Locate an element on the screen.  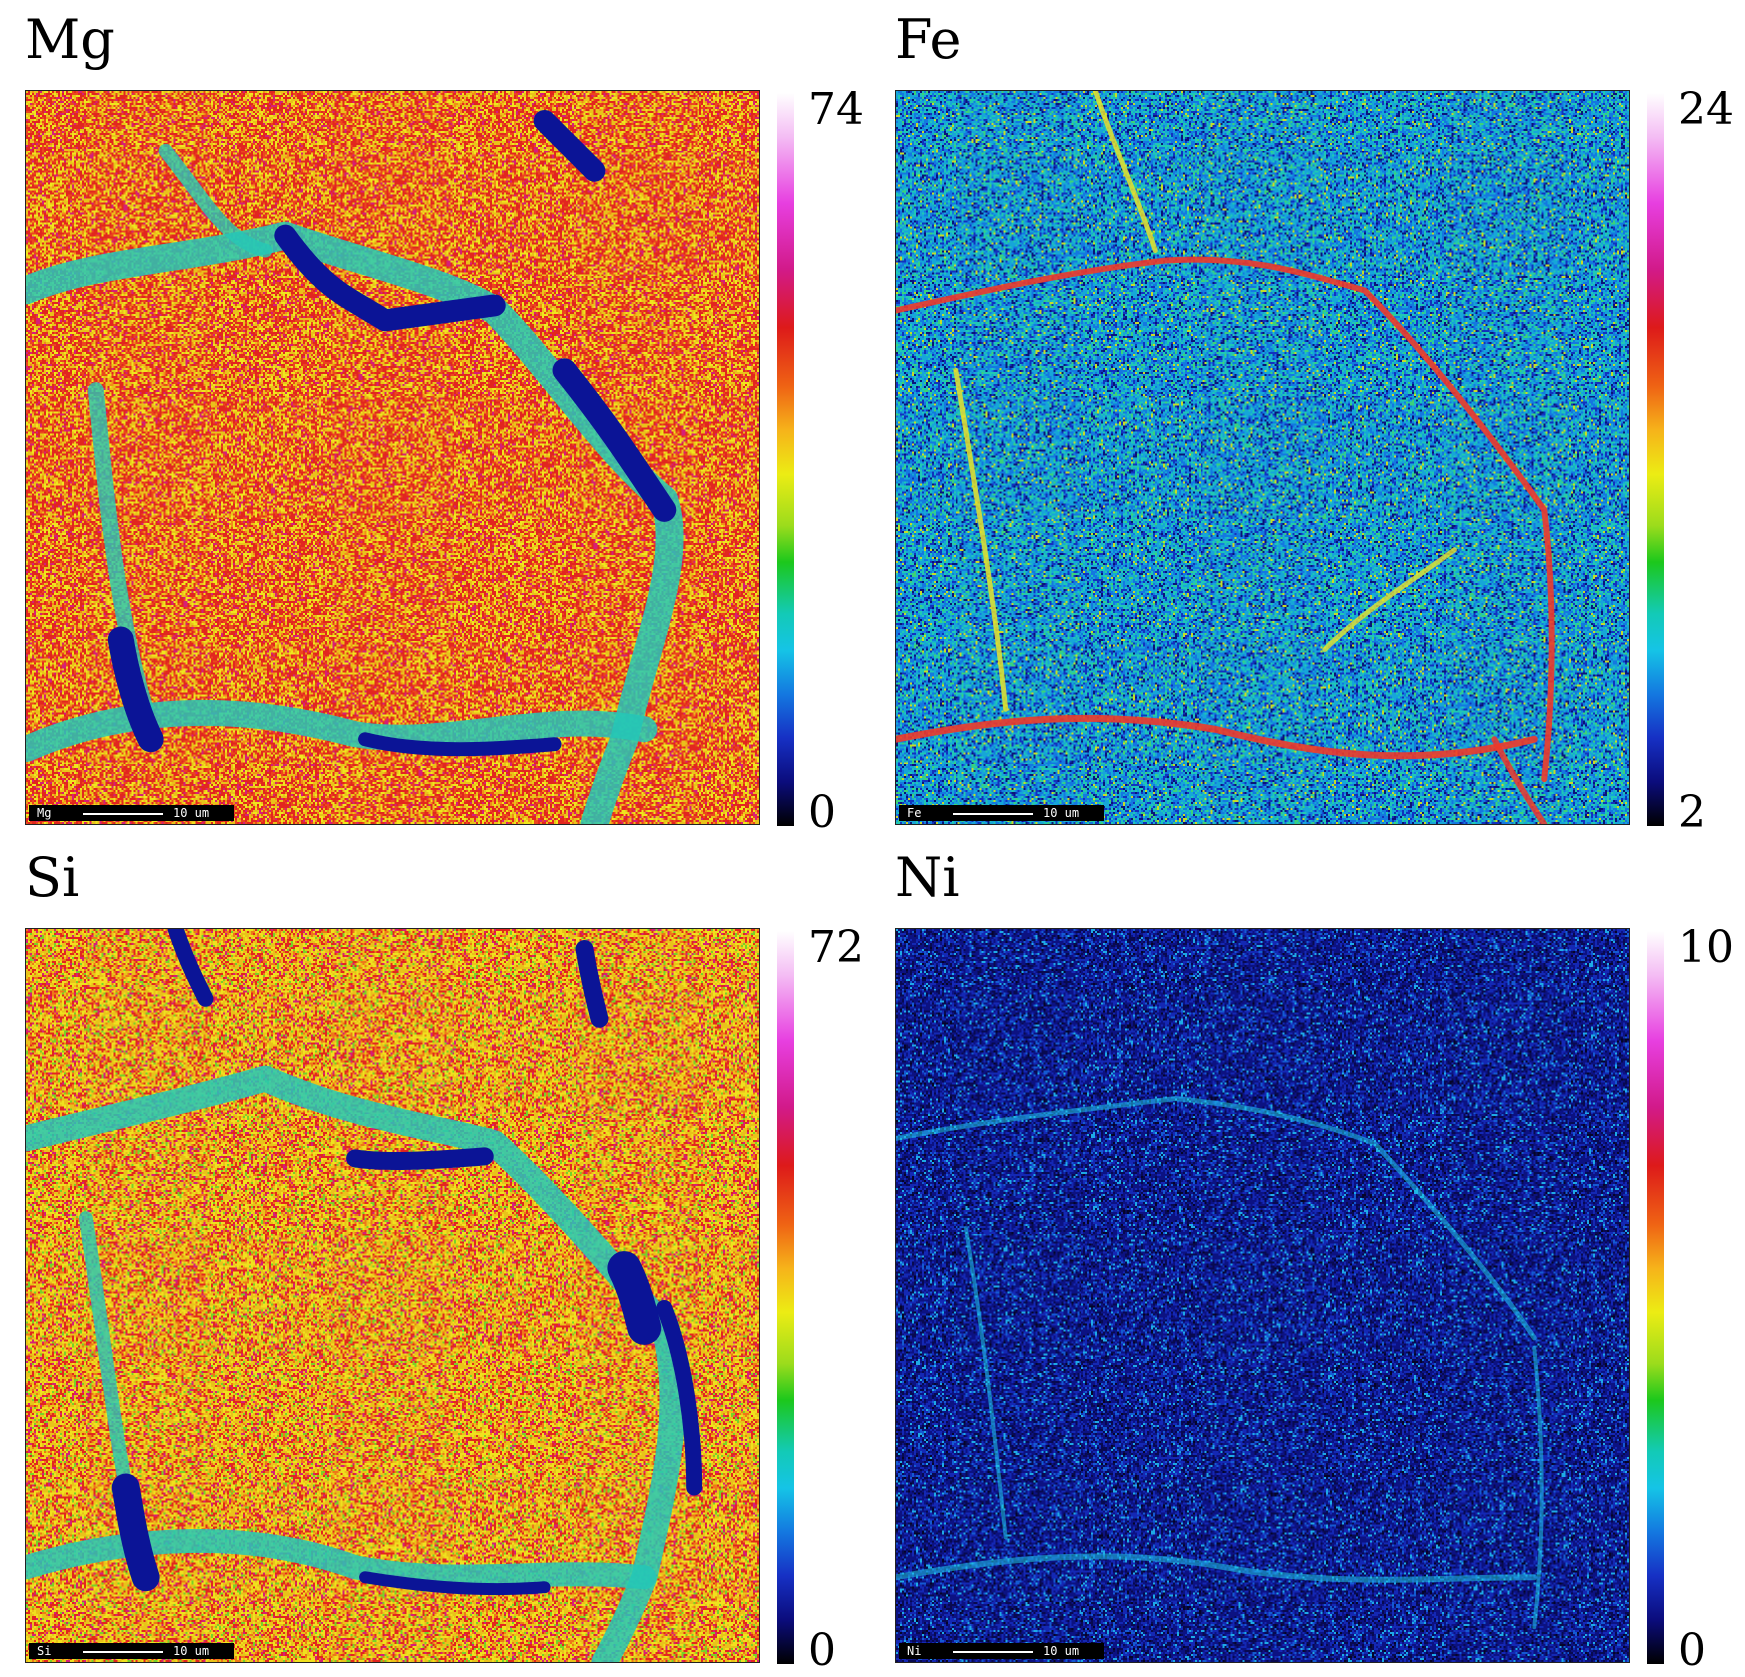
panel-title: Mg is located at coordinates (70, 39).